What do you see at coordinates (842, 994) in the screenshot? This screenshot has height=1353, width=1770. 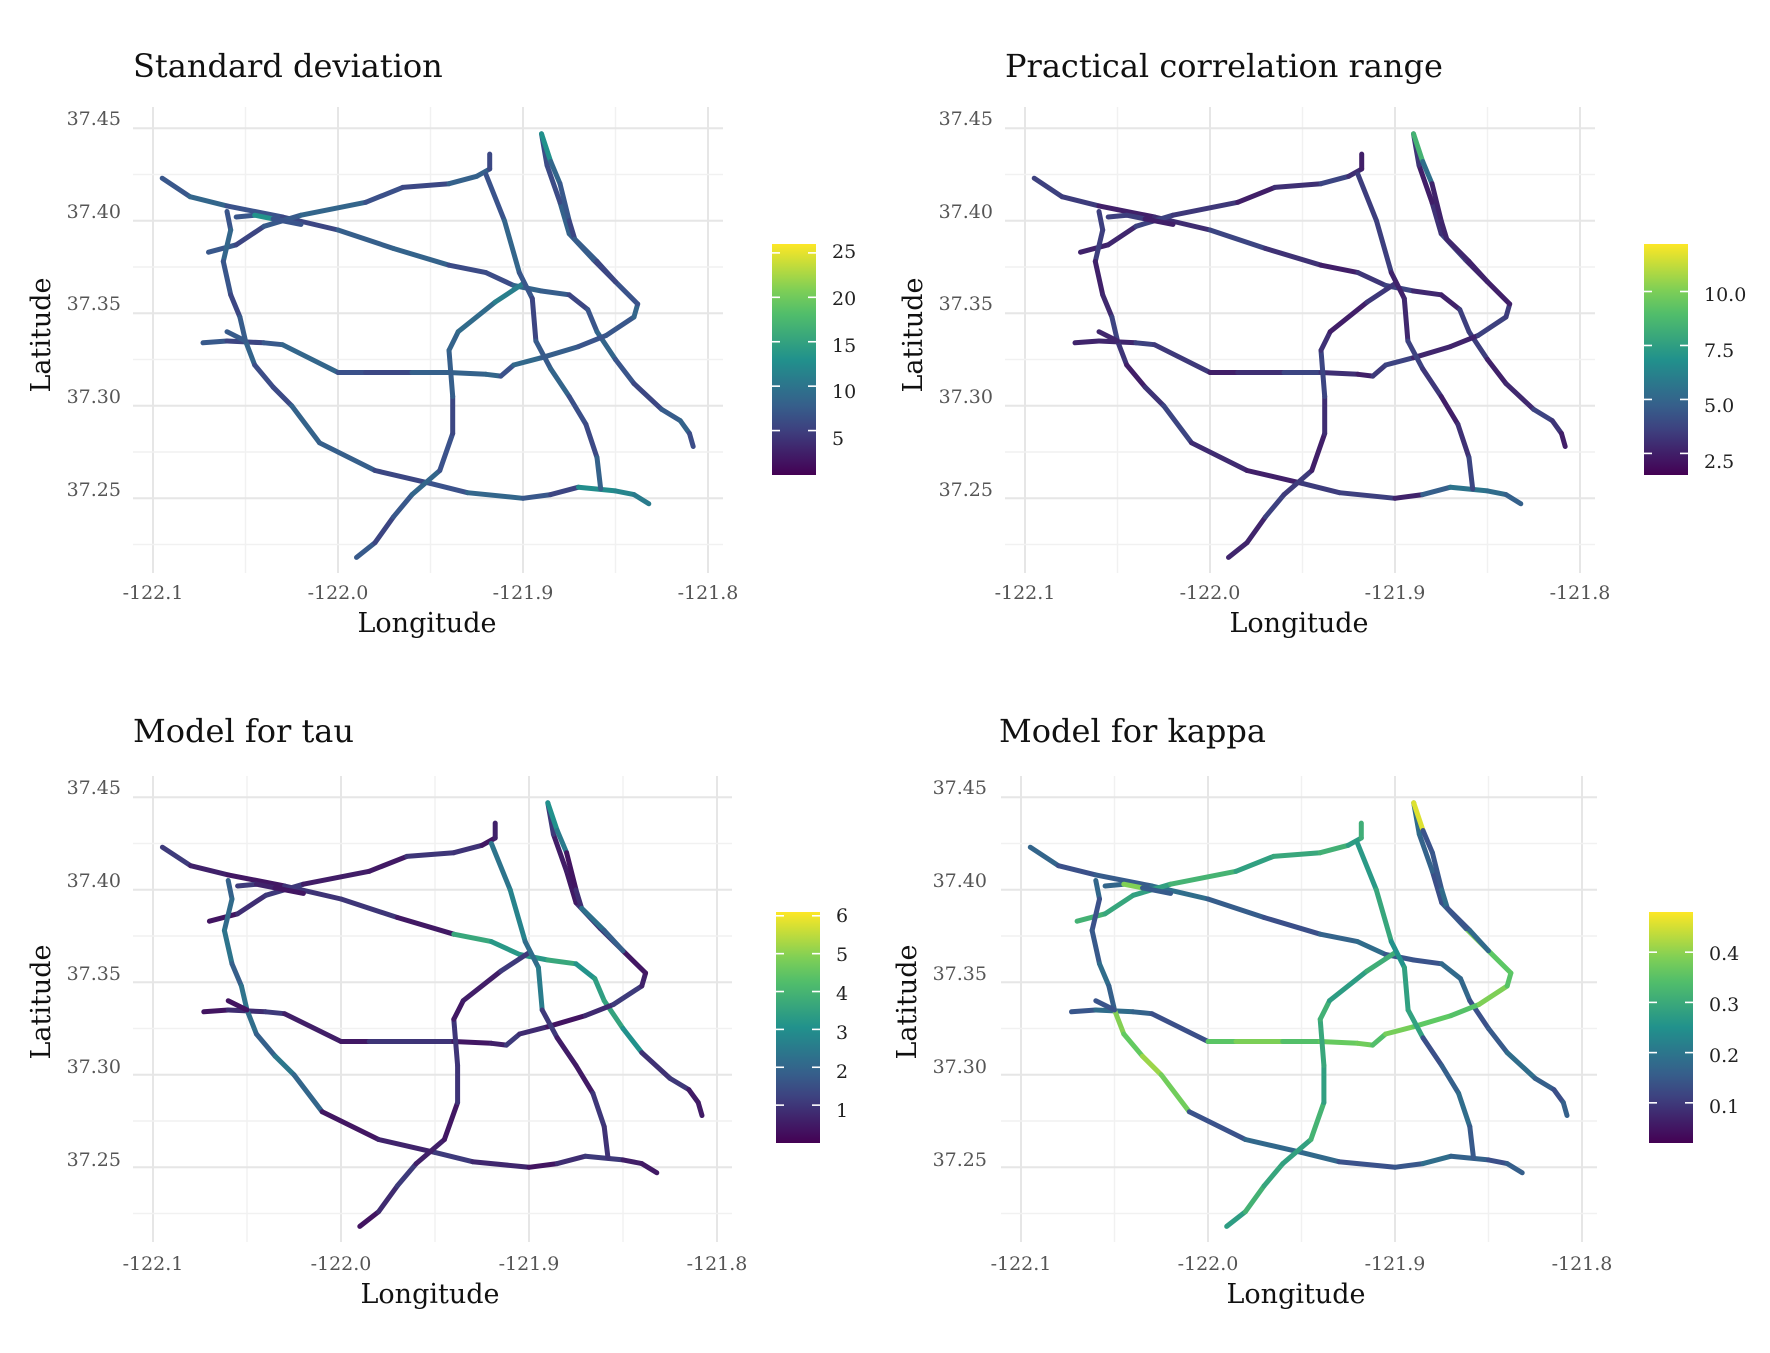 I see `colorbar-tick-label: 4` at bounding box center [842, 994].